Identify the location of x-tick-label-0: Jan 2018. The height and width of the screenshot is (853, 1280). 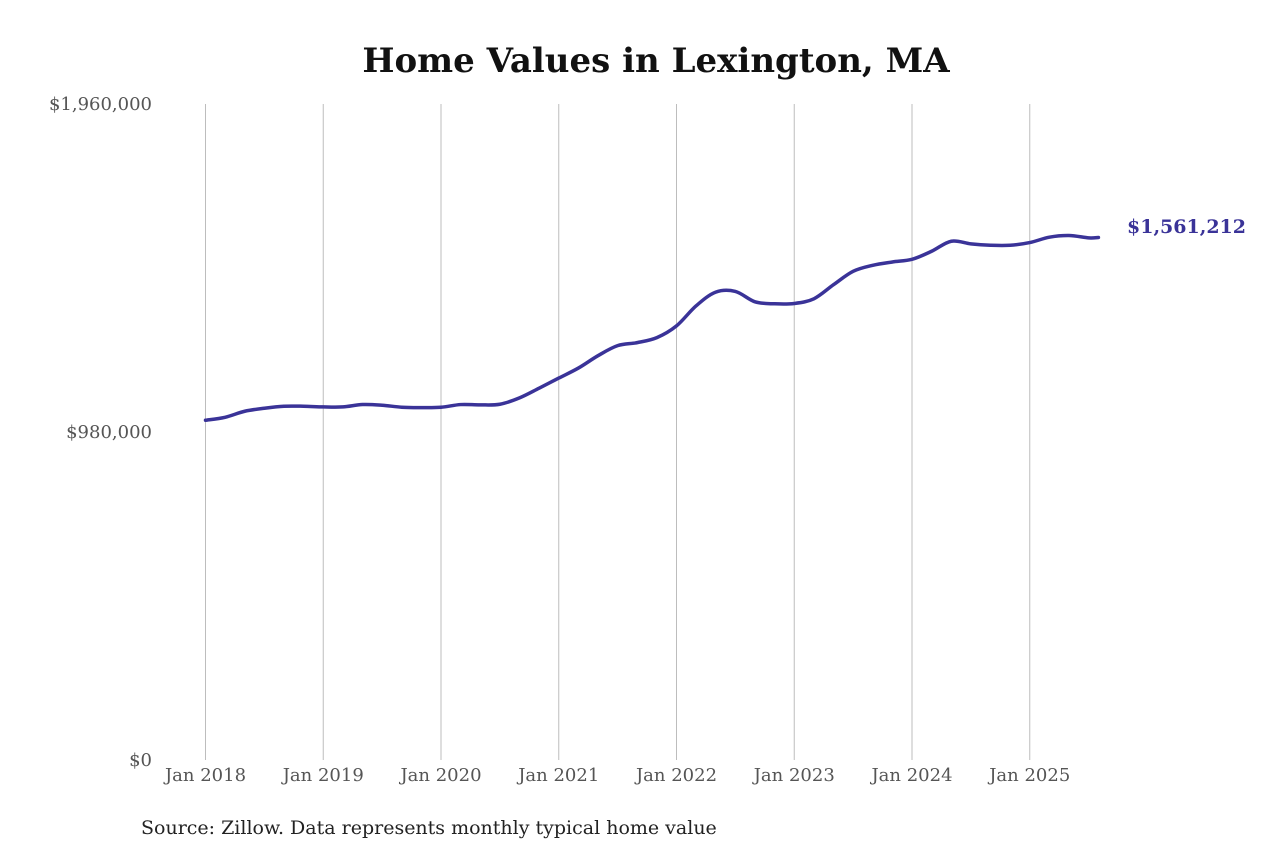
(204, 775).